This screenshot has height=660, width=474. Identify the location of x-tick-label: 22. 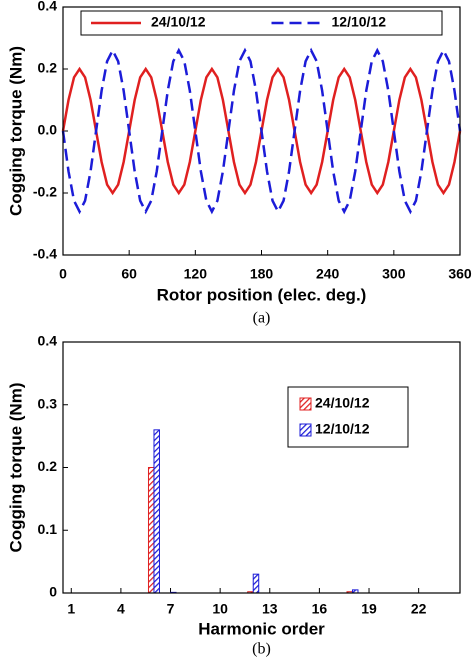
(419, 609).